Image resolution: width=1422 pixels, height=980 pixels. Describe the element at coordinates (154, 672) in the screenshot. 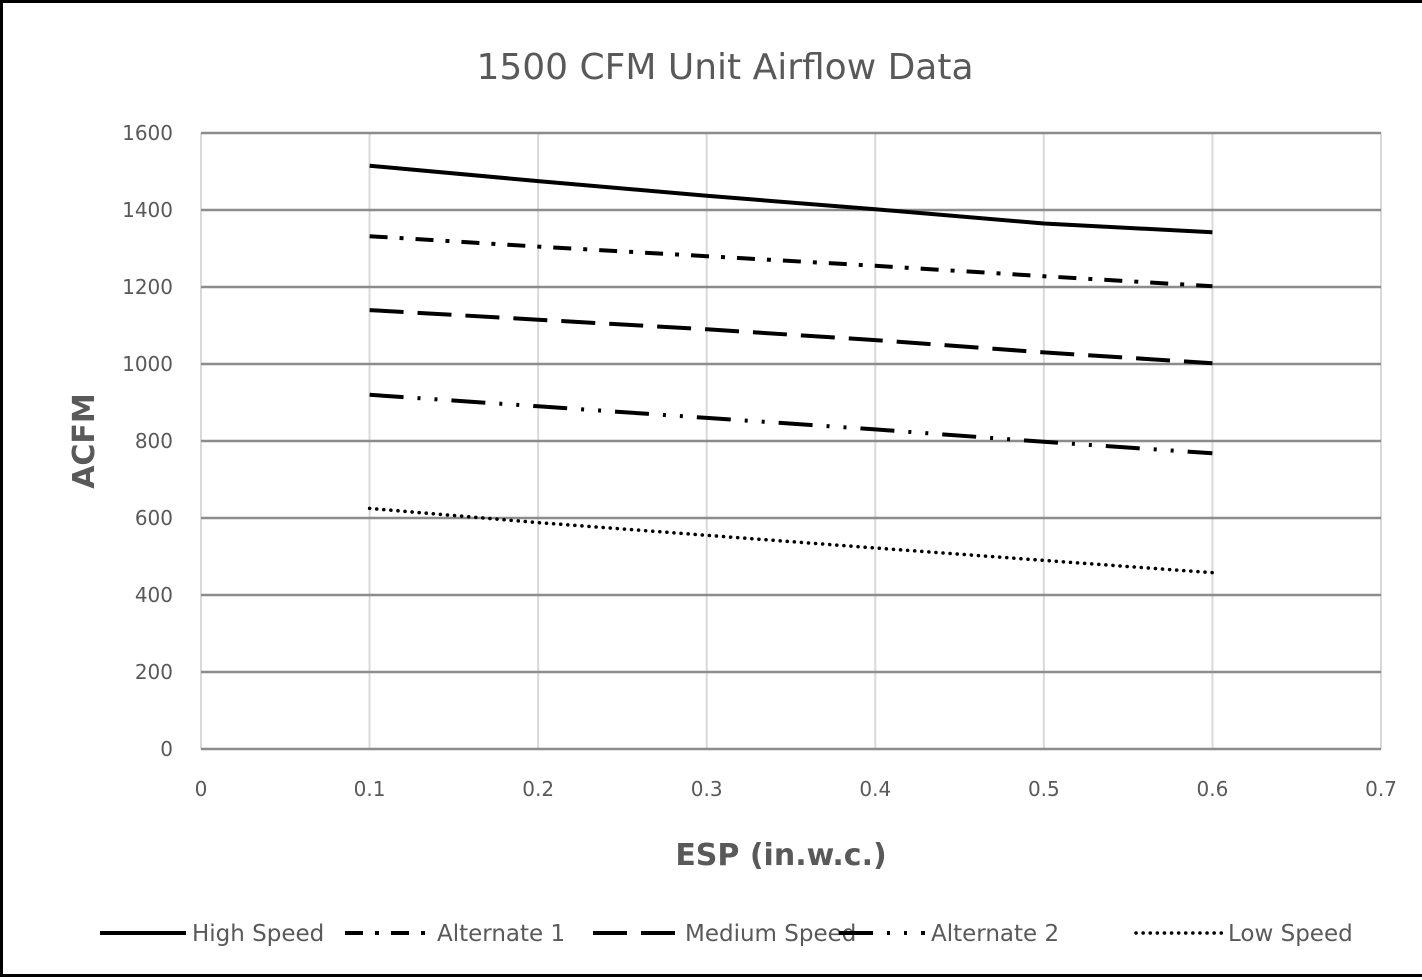

I see `y-tick-label: 200` at that location.